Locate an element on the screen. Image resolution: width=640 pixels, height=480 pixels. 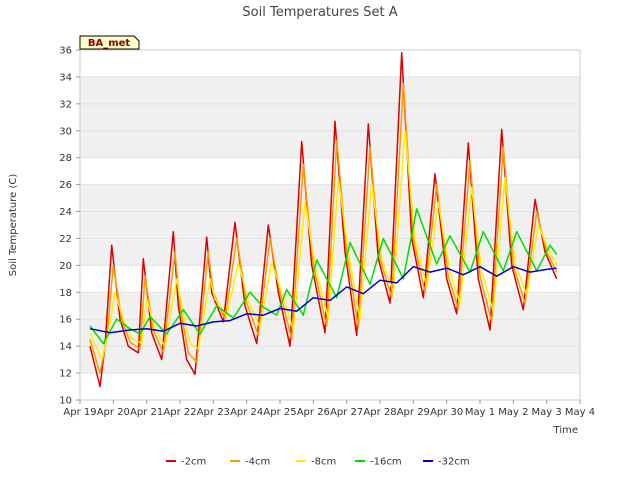
legend: -2cm -4cm -8cm -16cm -32cm is located at coordinates (318, 462).